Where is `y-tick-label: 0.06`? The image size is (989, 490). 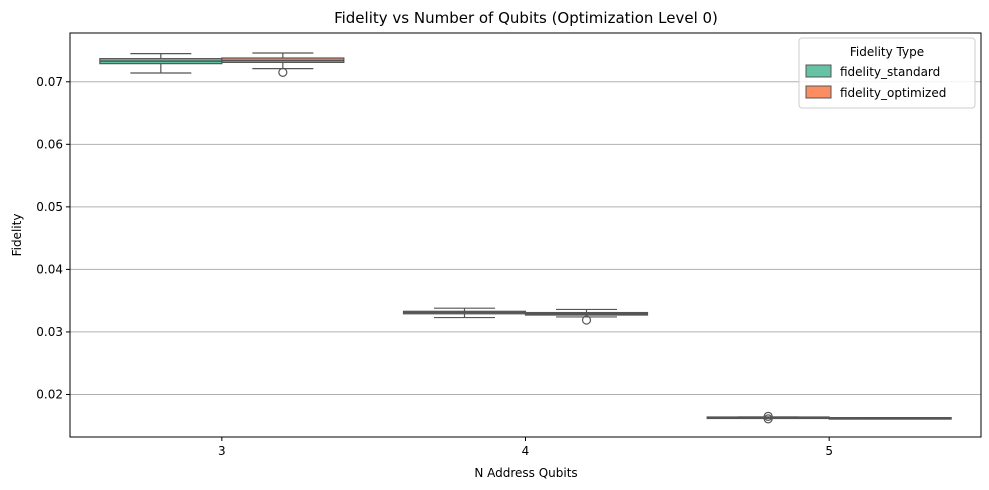 y-tick-label: 0.06 is located at coordinates (49, 144).